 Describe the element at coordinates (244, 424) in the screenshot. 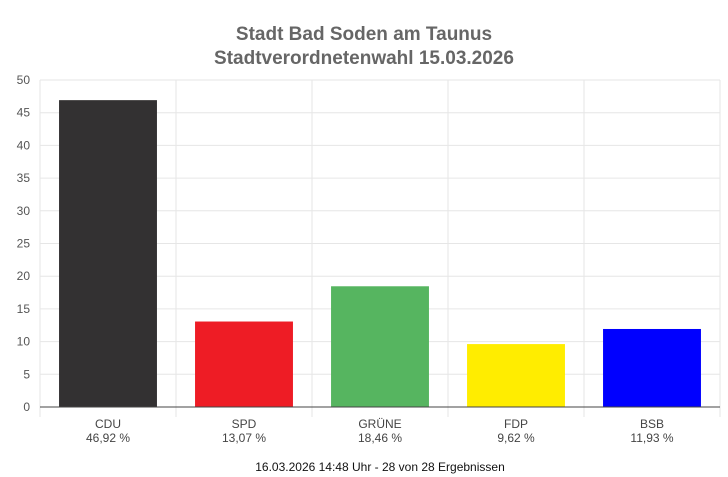

I see `category-label: SPD` at that location.